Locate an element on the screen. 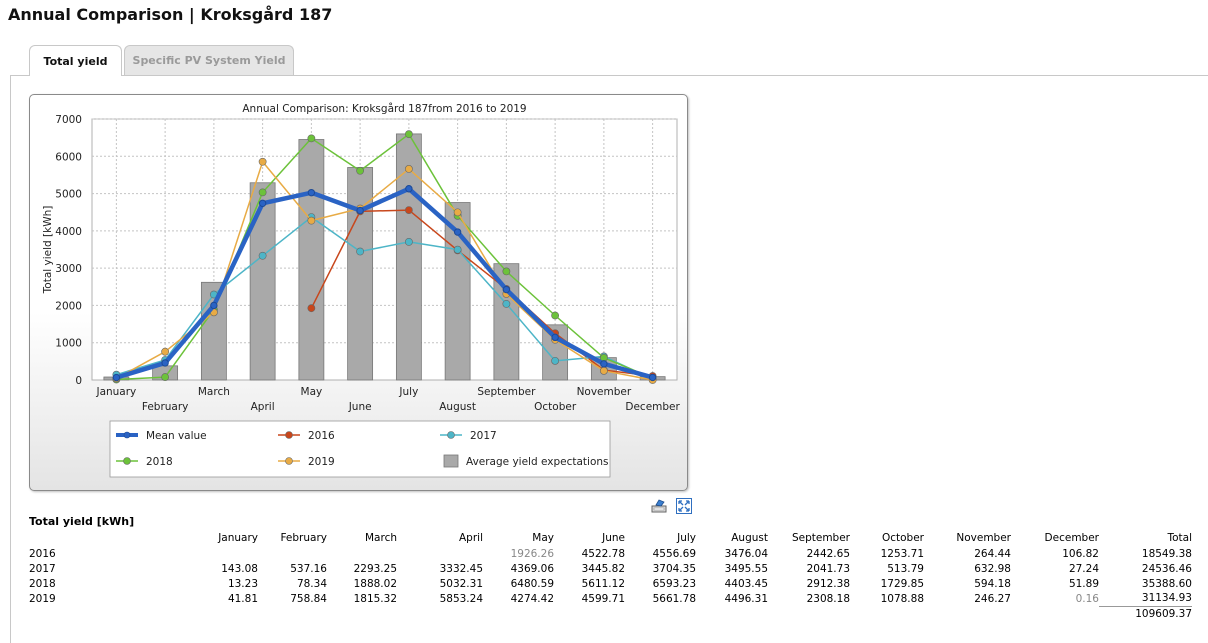 The height and width of the screenshot is (643, 1208). table-cell: 1815.32 is located at coordinates (375, 598).